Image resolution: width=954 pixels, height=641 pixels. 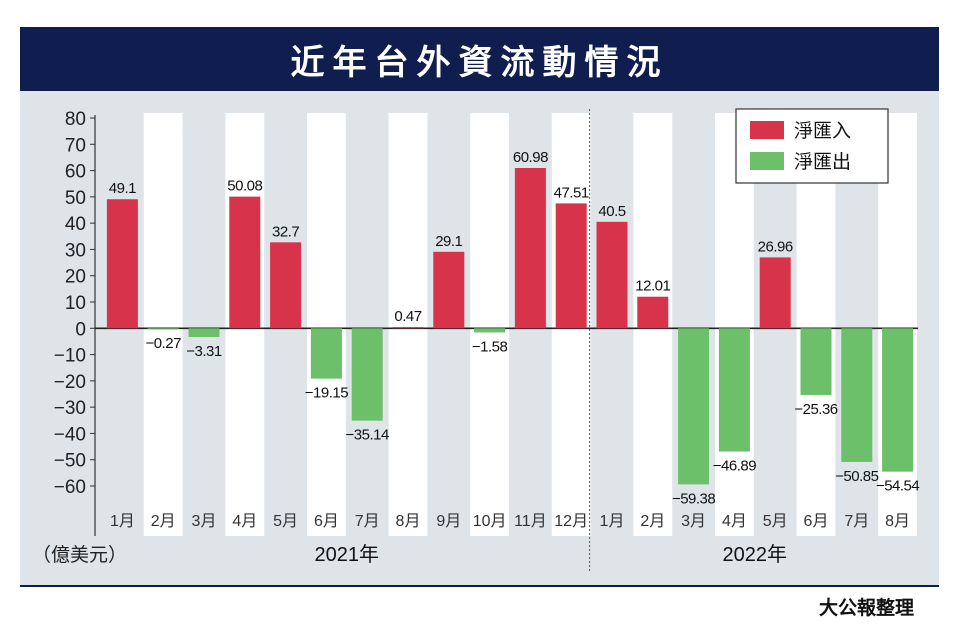 What do you see at coordinates (822, 131) in the screenshot?
I see `legend-label: 淨匯入` at bounding box center [822, 131].